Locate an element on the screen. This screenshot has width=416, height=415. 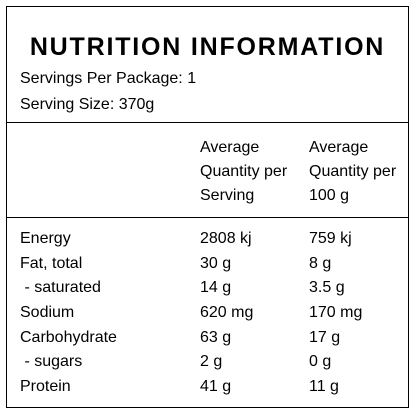
per-serving-value: 63 g is located at coordinates (216, 337).